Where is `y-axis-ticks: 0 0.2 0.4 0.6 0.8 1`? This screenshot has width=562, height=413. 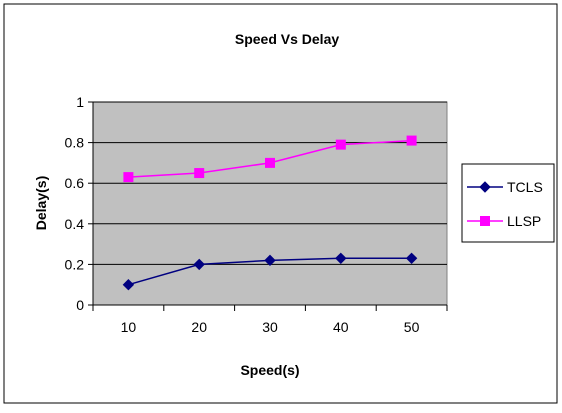 y-axis-ticks: 0 0.2 0.4 0.6 0.8 1 is located at coordinates (79, 203).